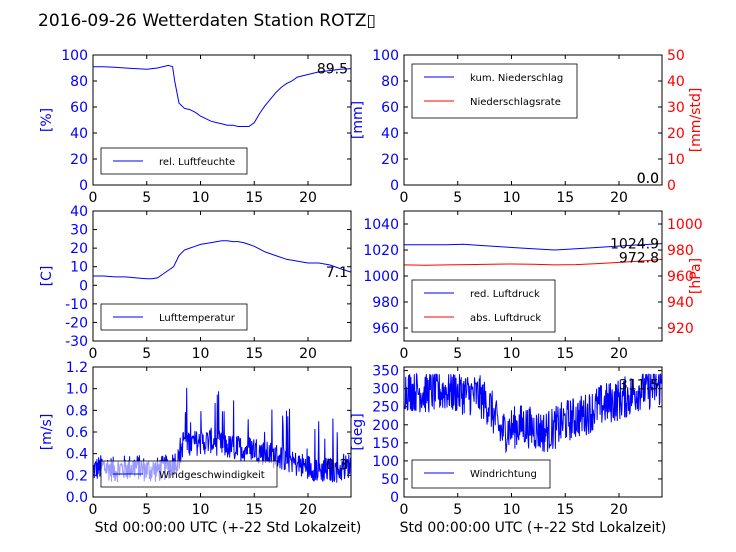 This screenshot has width=736, height=552. I want to click on last-value-label: 89.5, so click(332, 70).